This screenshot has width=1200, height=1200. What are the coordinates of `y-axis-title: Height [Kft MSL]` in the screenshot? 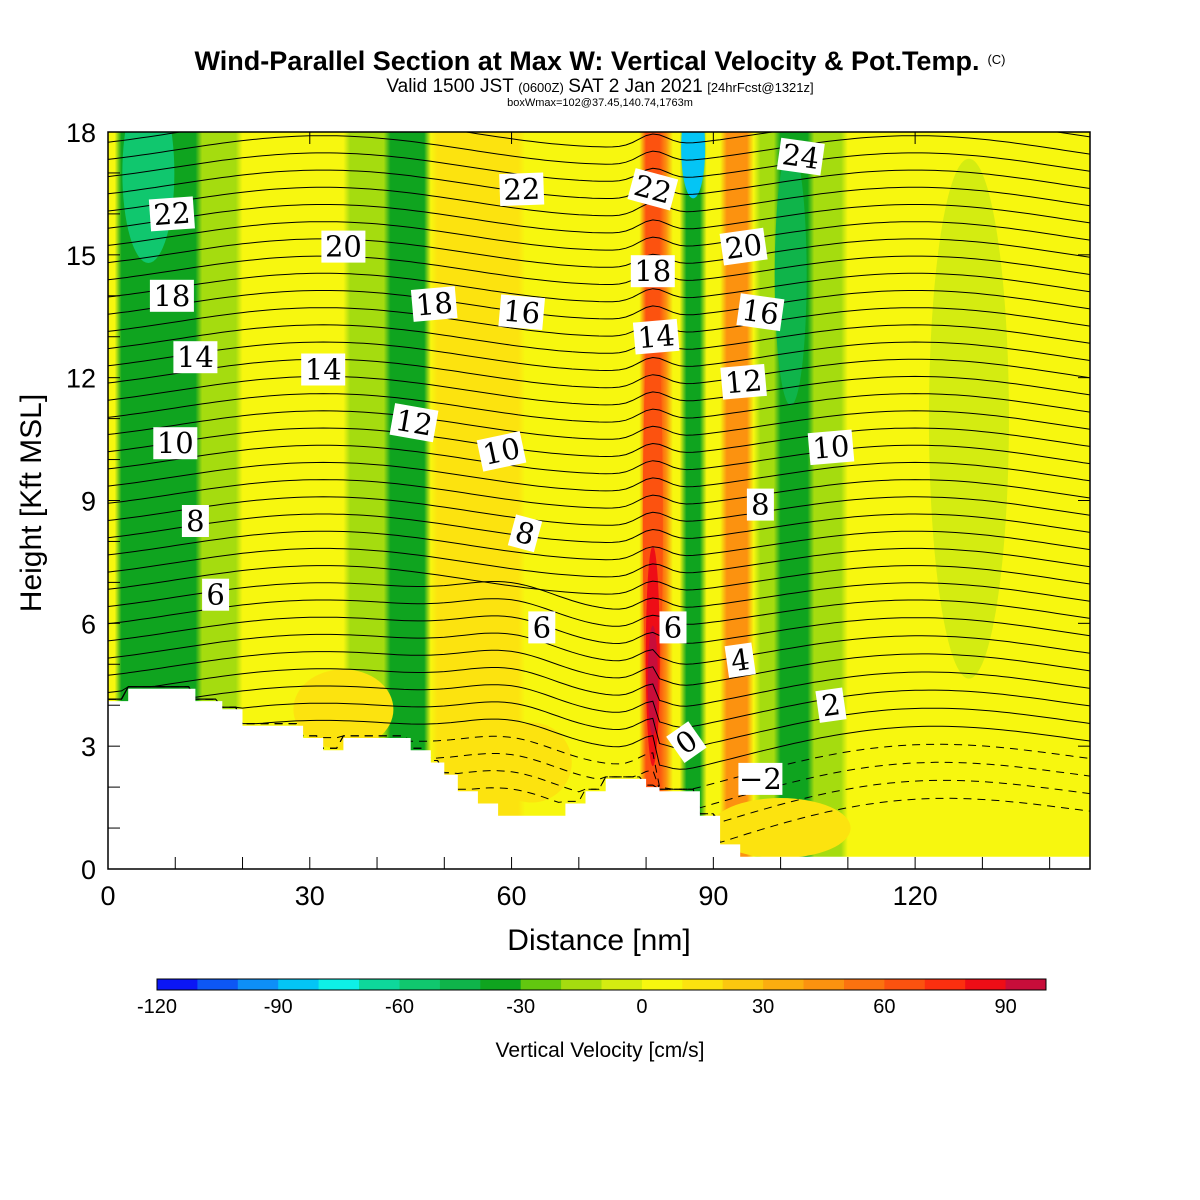 It's located at (31, 503).